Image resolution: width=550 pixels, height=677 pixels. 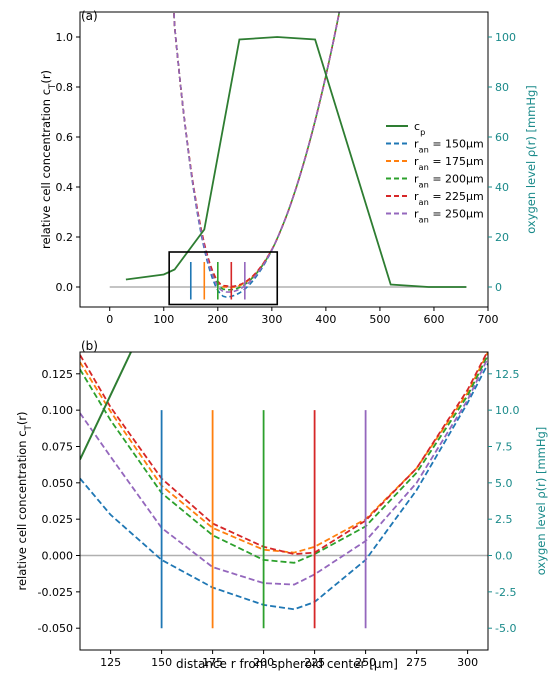 What do you see at coordinates (58, 374) in the screenshot?
I see `y-tick-label-b: 0.125` at bounding box center [58, 374].